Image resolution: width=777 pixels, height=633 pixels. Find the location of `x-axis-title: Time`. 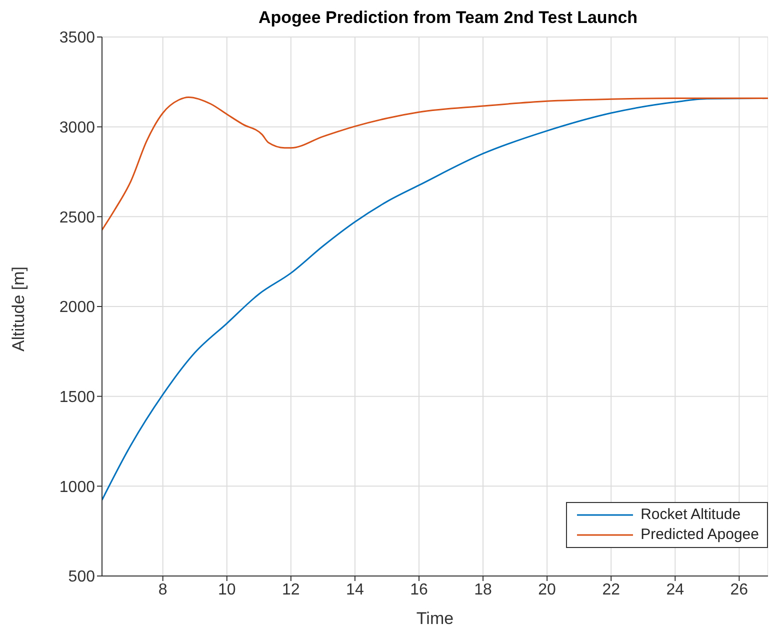

x-axis-title: Time is located at coordinates (435, 618).